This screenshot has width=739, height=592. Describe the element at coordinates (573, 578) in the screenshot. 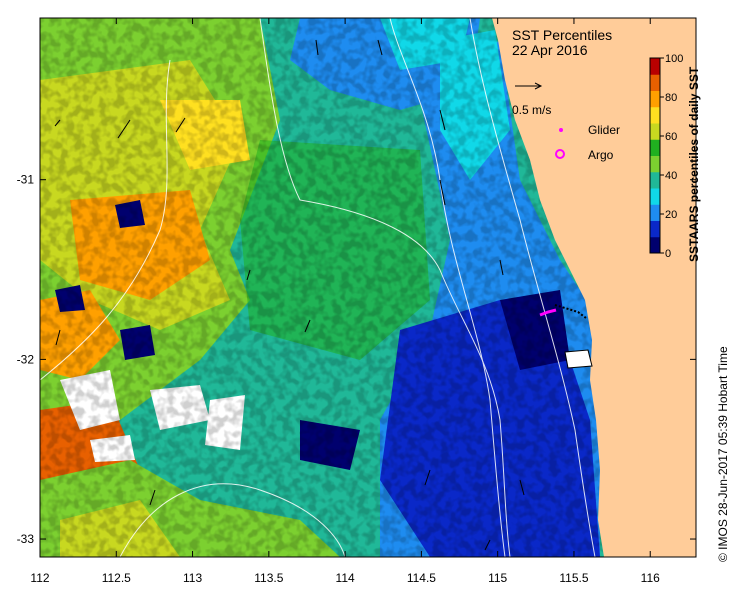

I see `x-tick-label: 115.5` at that location.